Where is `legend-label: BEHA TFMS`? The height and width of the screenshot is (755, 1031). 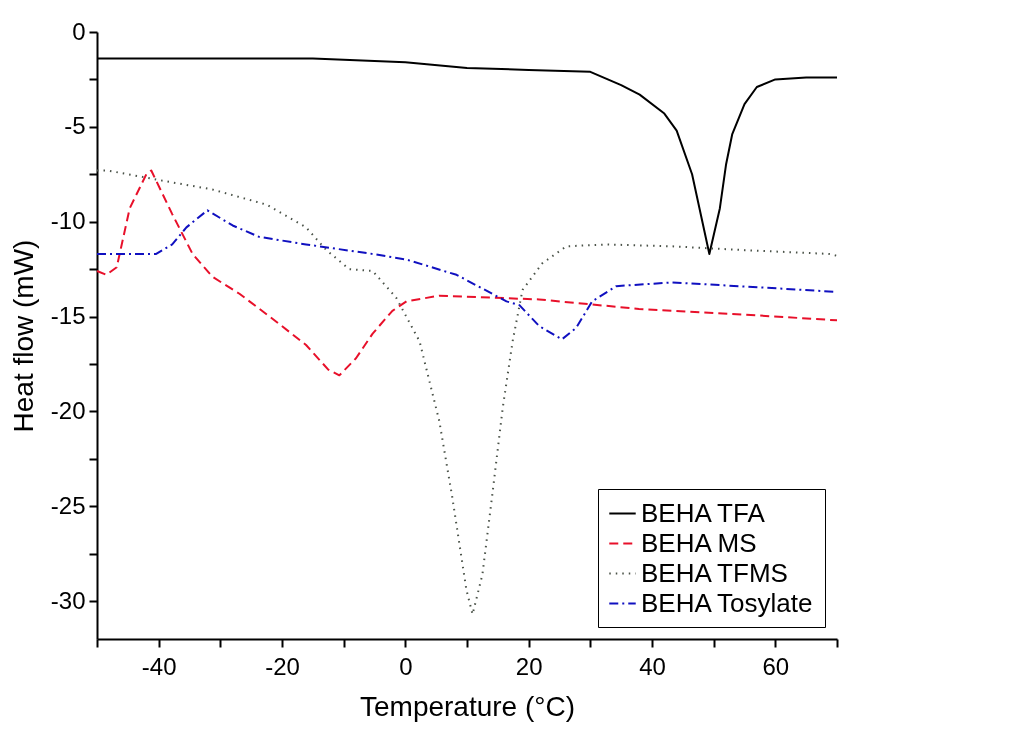 legend-label: BEHA TFMS is located at coordinates (714, 572).